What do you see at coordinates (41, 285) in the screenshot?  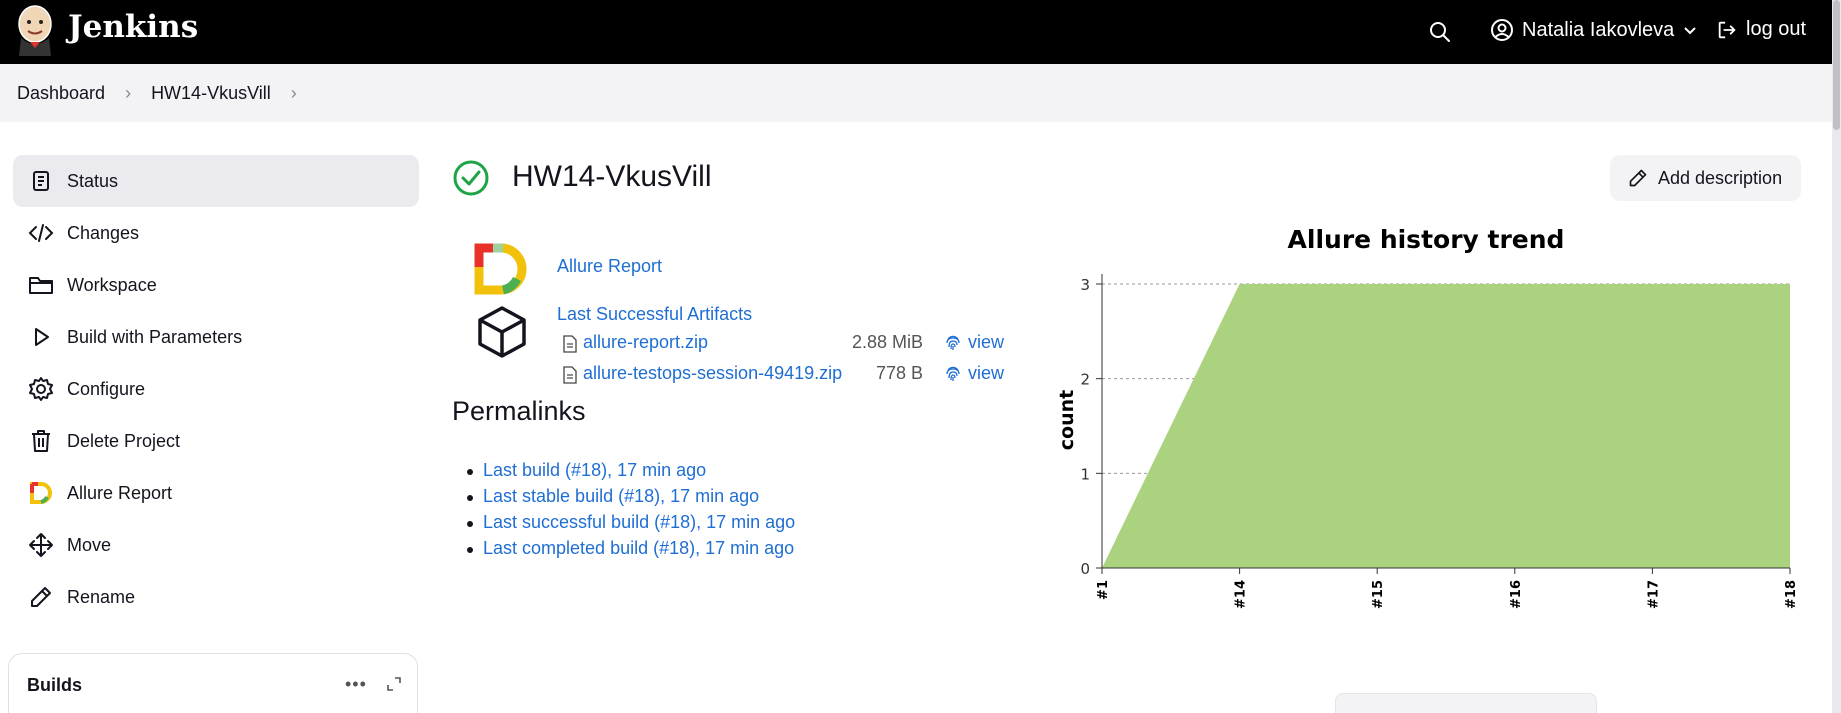 I see `folder-icon` at bounding box center [41, 285].